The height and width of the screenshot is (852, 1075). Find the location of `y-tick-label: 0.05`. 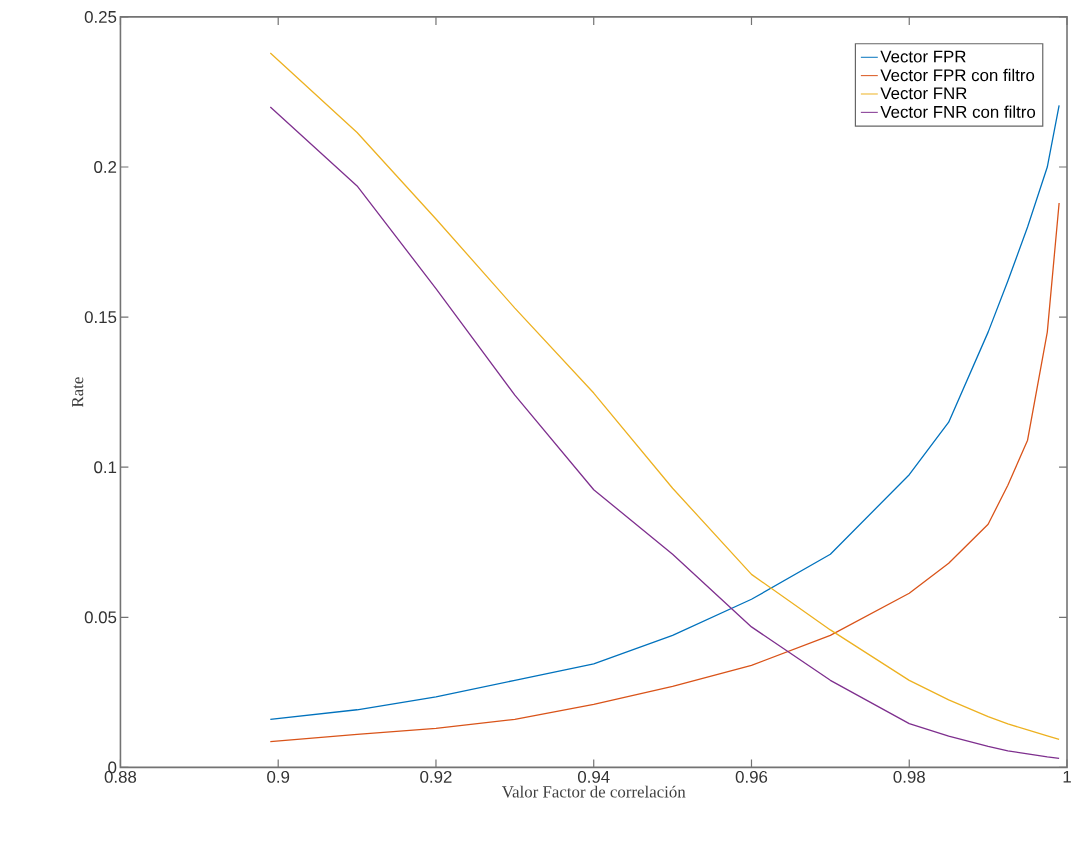

y-tick-label: 0.05 is located at coordinates (100, 617).